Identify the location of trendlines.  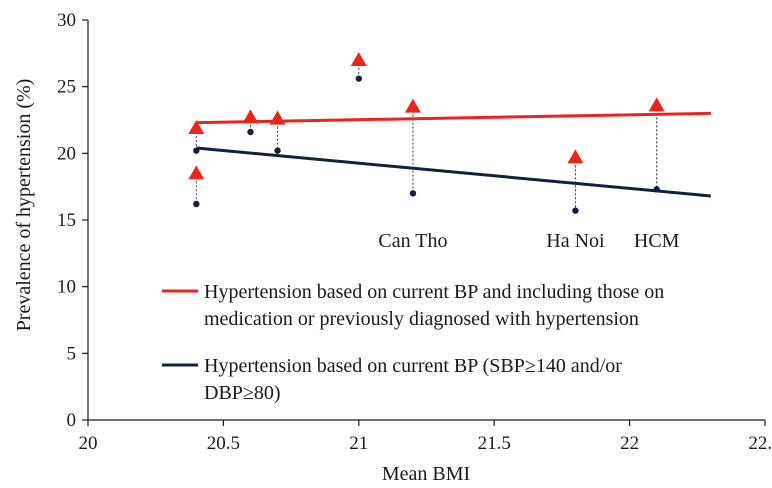
(453, 154).